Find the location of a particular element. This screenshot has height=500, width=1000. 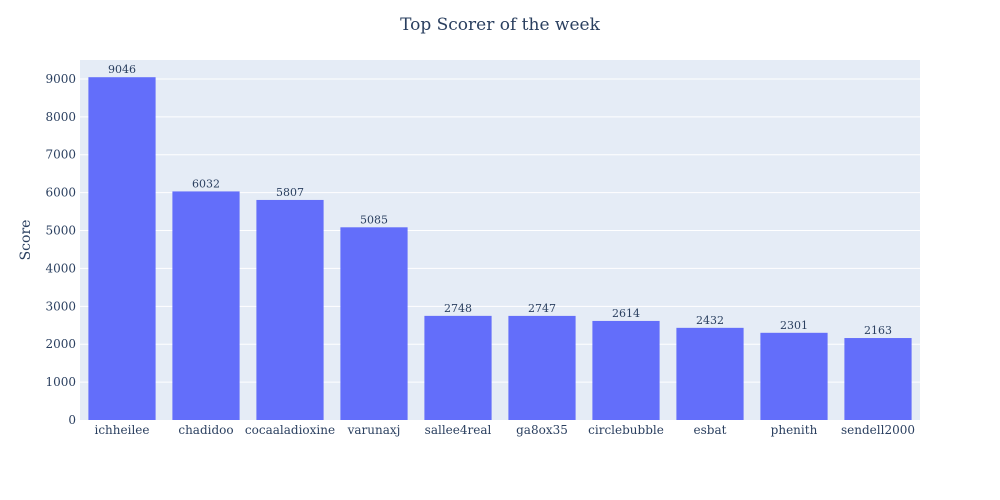

y-tick-label: 6000 is located at coordinates (60, 193).